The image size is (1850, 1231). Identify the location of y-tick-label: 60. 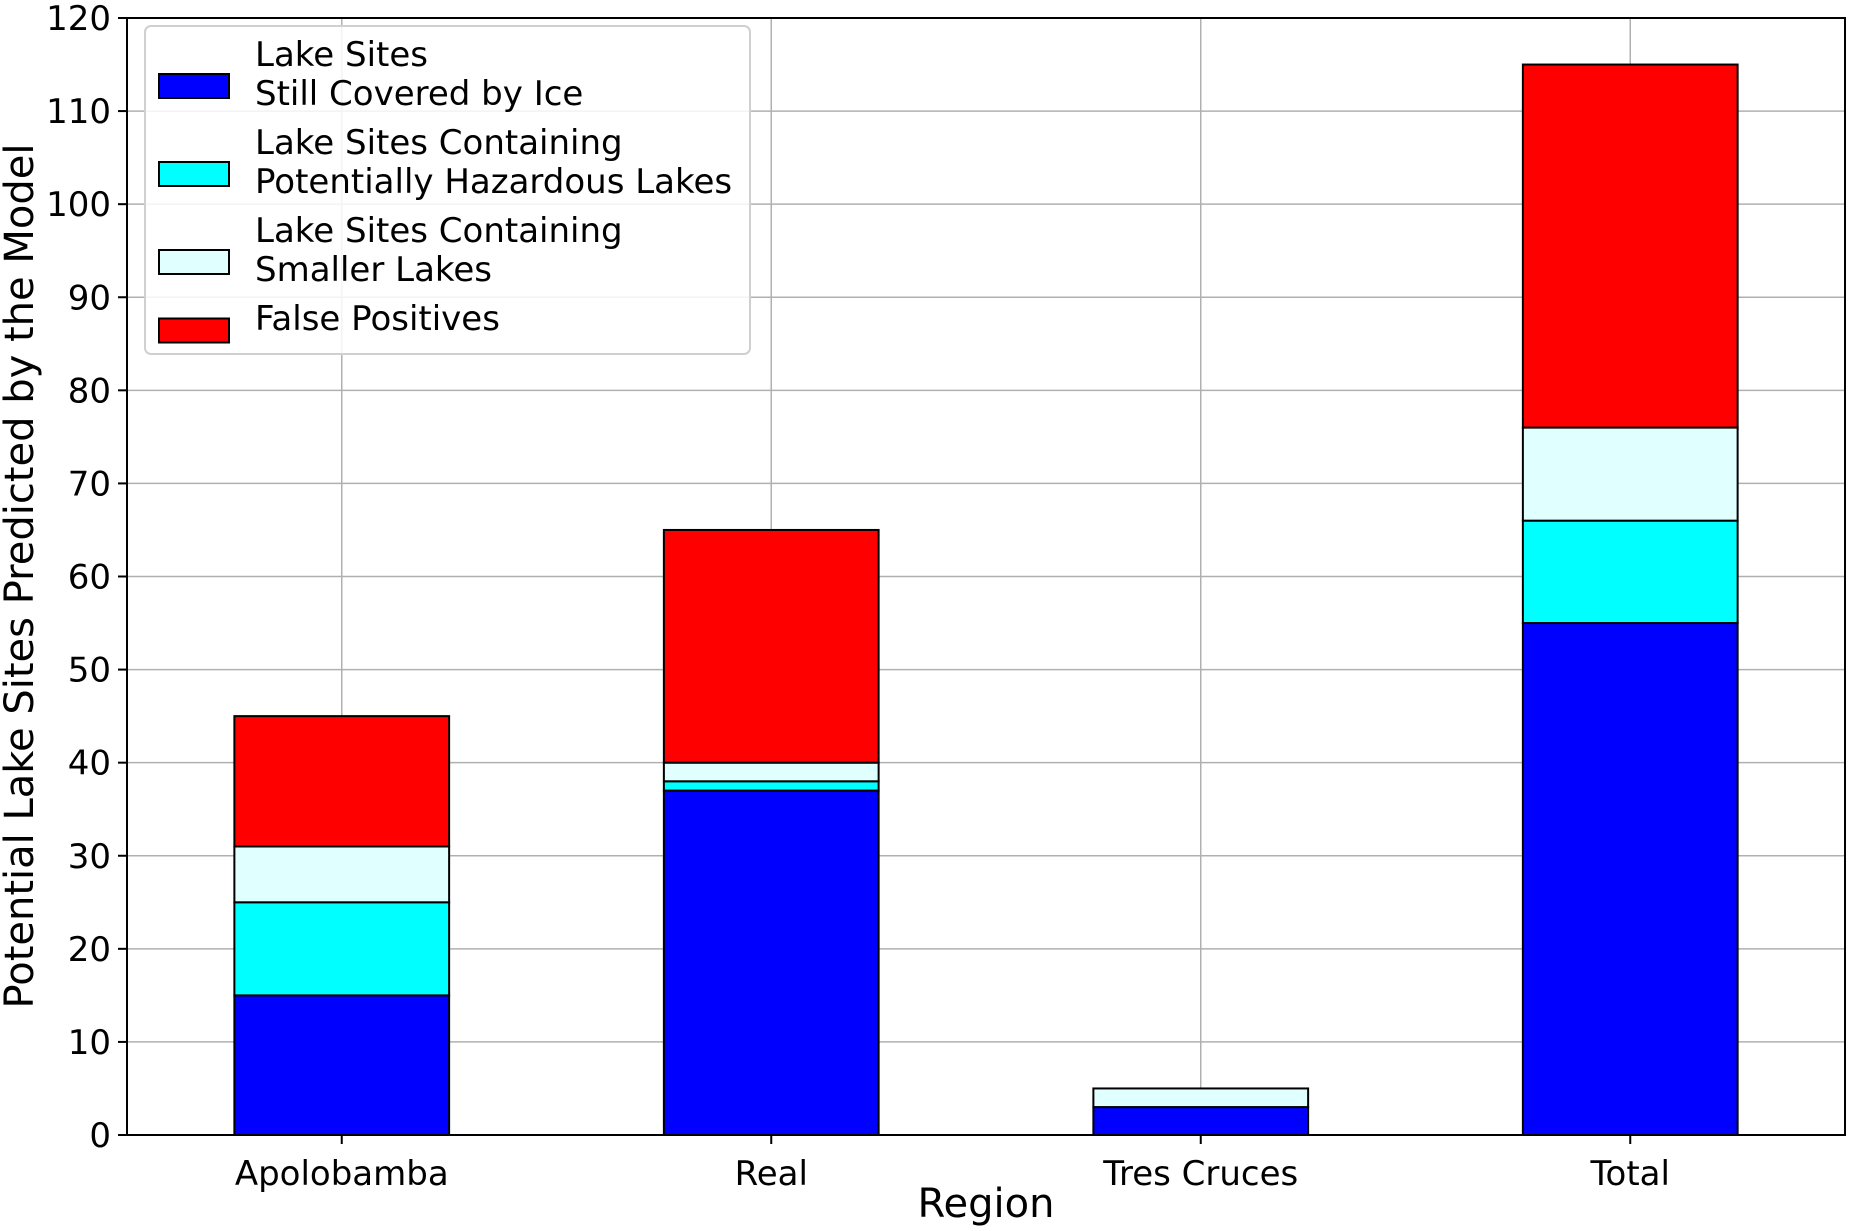
(89, 578).